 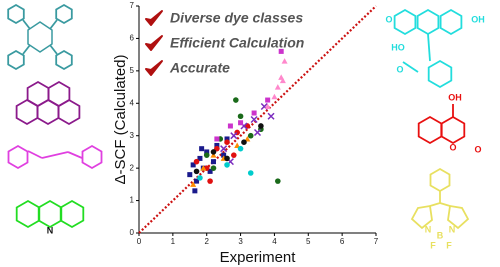 I want to click on y-tick-label: 3, so click(x=132, y=135).